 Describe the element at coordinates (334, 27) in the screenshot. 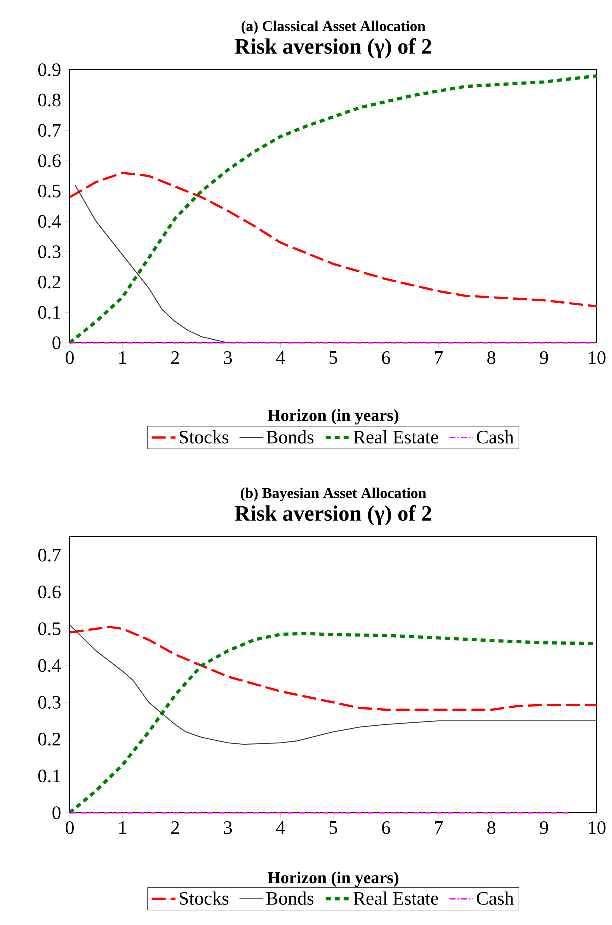

I see `chart-title: (a) Classical Asset Allocation` at that location.